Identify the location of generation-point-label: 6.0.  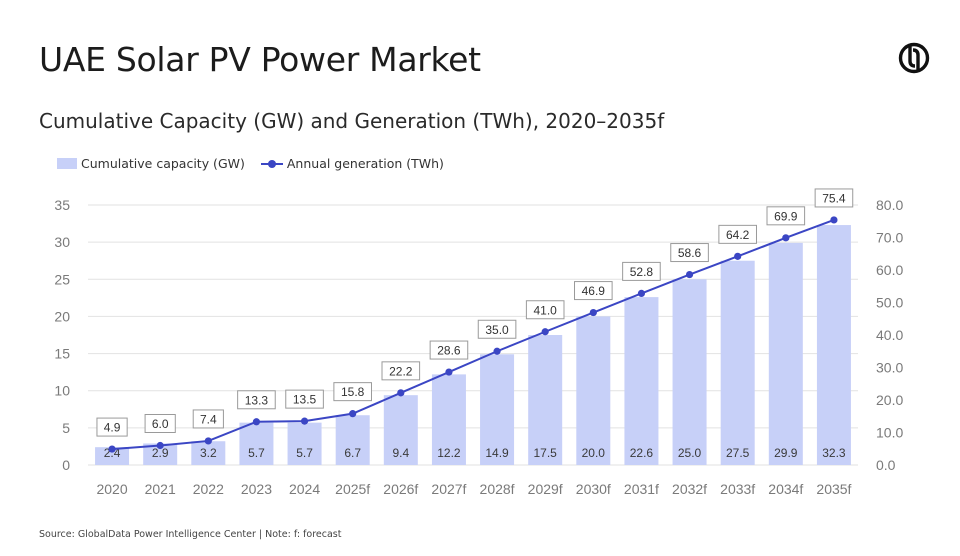
(160, 424).